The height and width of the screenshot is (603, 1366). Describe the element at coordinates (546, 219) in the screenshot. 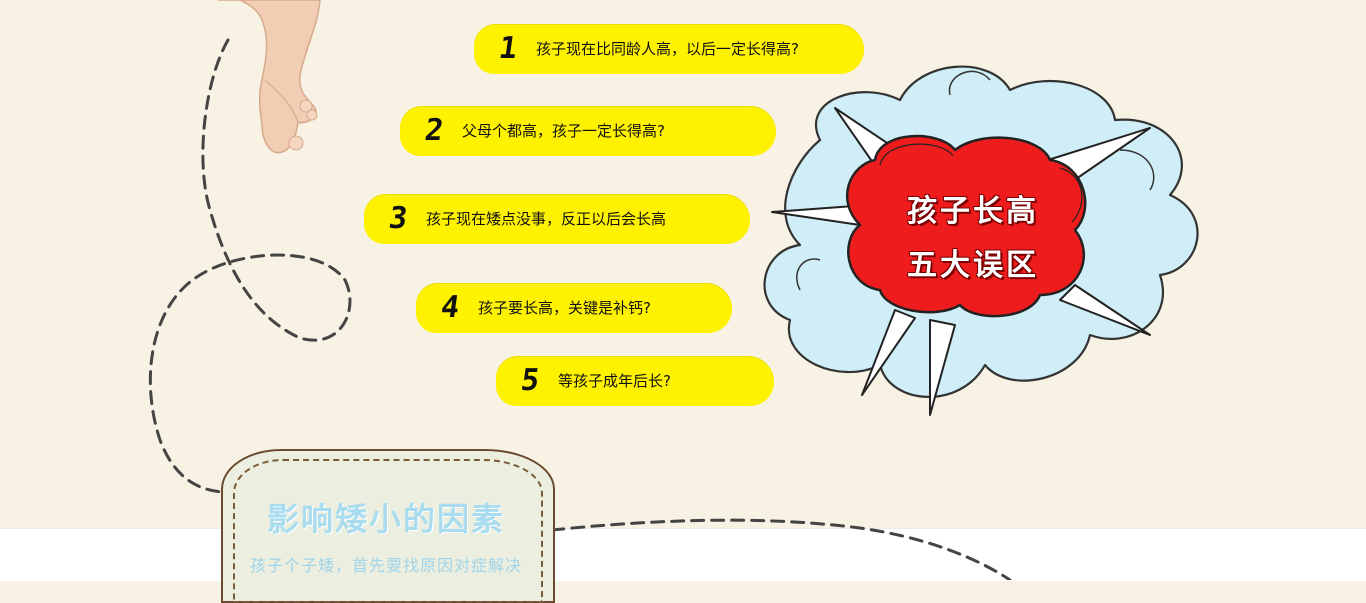

I see `myth-text: 孩子现在矮点没事，反正以后会长高` at that location.